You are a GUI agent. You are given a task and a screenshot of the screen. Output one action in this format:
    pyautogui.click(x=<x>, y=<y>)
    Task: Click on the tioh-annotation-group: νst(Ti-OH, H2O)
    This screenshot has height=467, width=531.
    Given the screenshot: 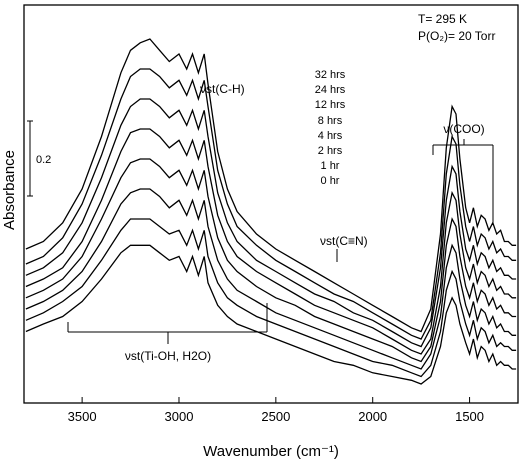 What is the action you would take?
    pyautogui.click(x=167, y=333)
    